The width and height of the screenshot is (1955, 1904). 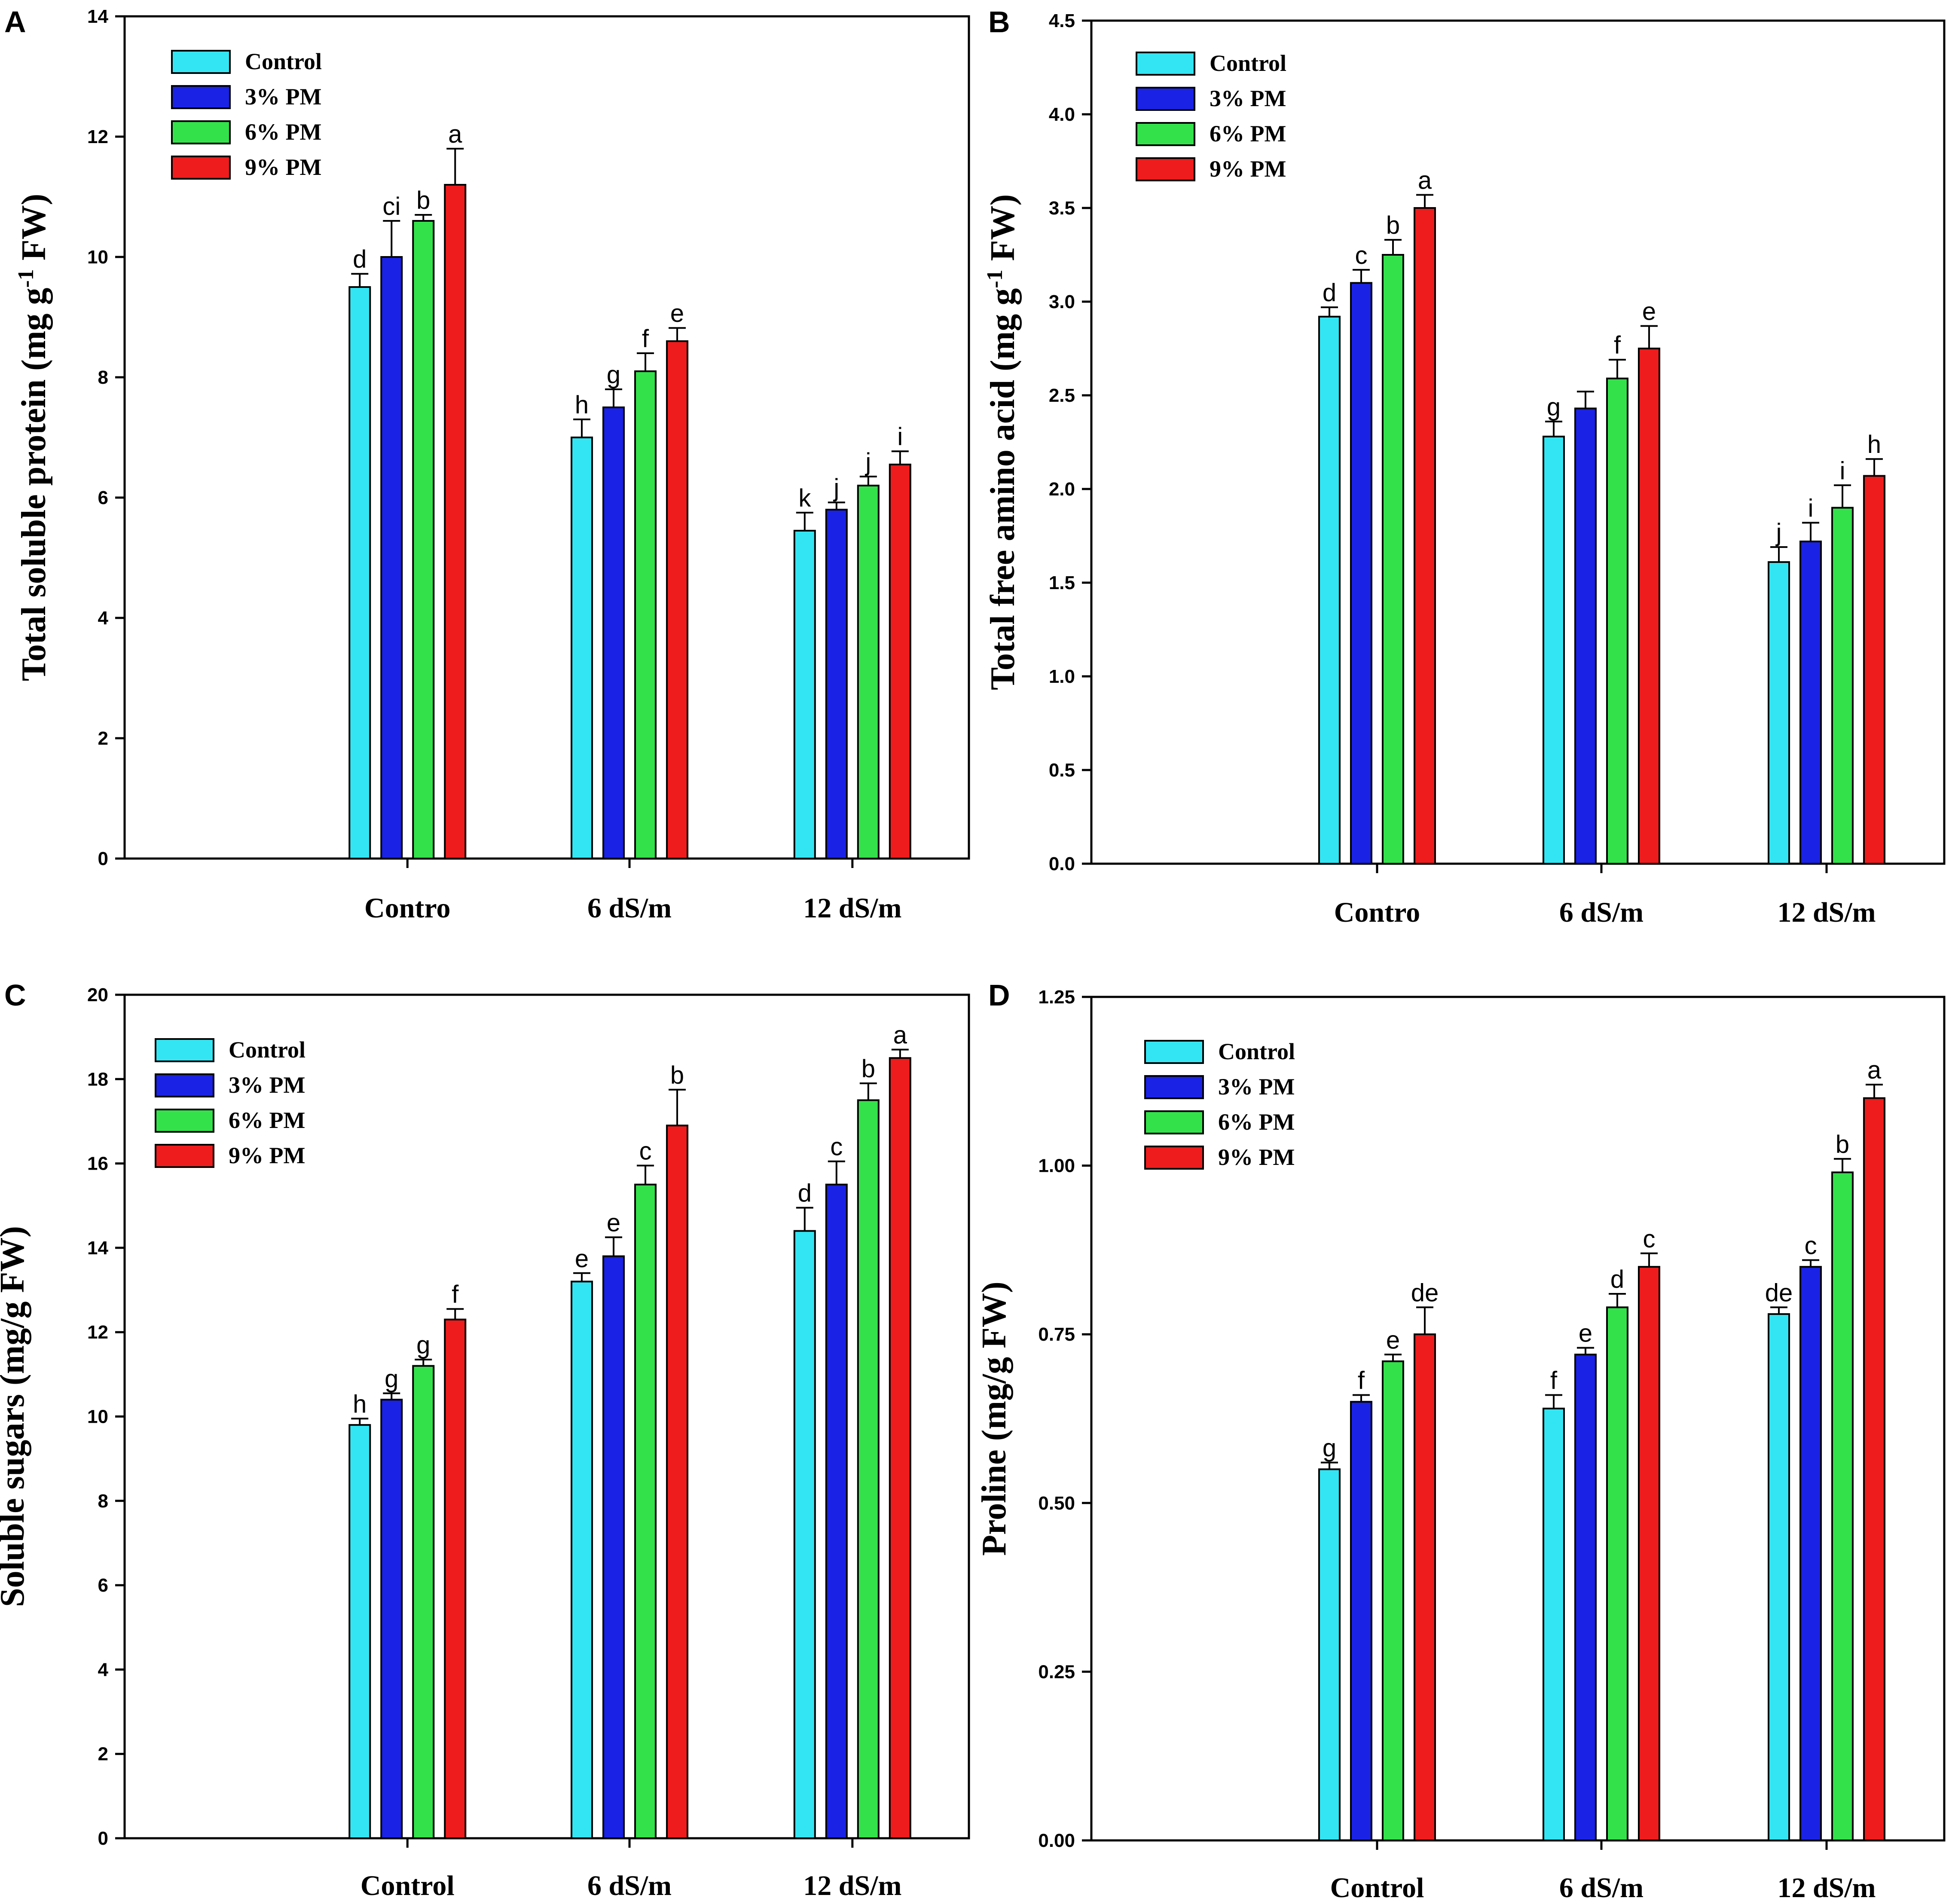 What do you see at coordinates (1062, 863) in the screenshot?
I see `y-tick-label: 0.0` at bounding box center [1062, 863].